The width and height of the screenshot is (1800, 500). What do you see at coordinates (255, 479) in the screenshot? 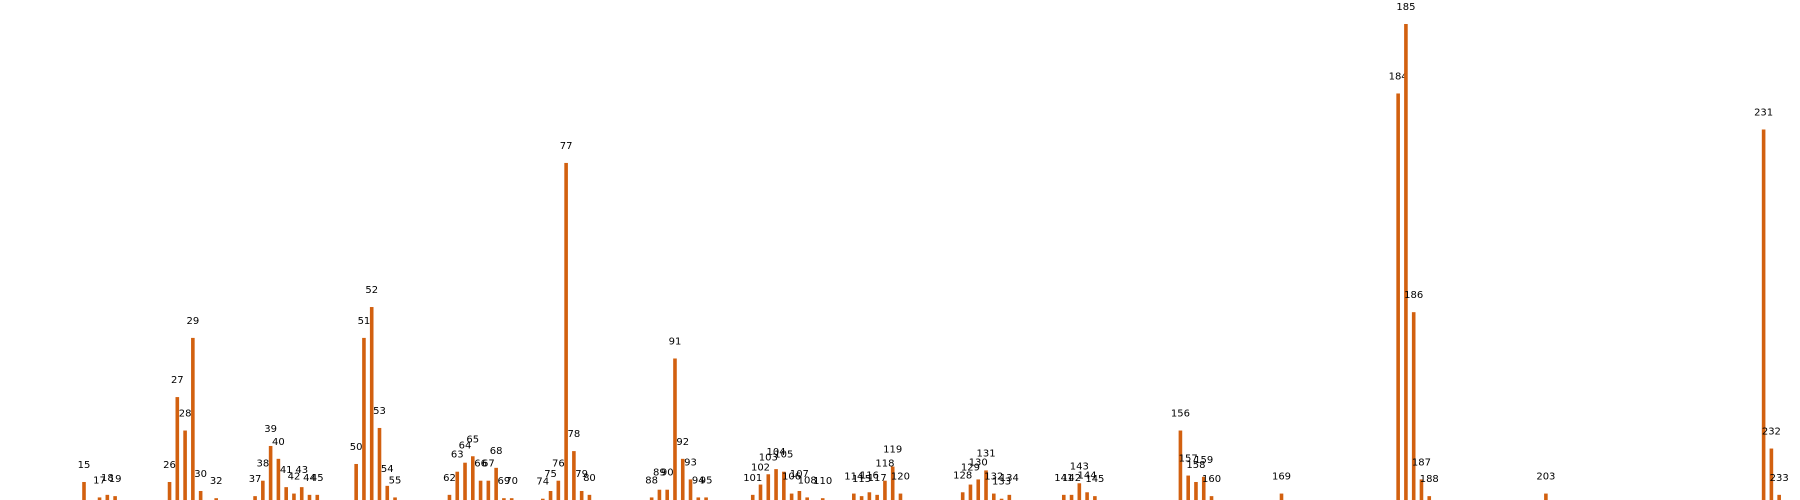
I see `bar-label-37: 37` at bounding box center [255, 479].